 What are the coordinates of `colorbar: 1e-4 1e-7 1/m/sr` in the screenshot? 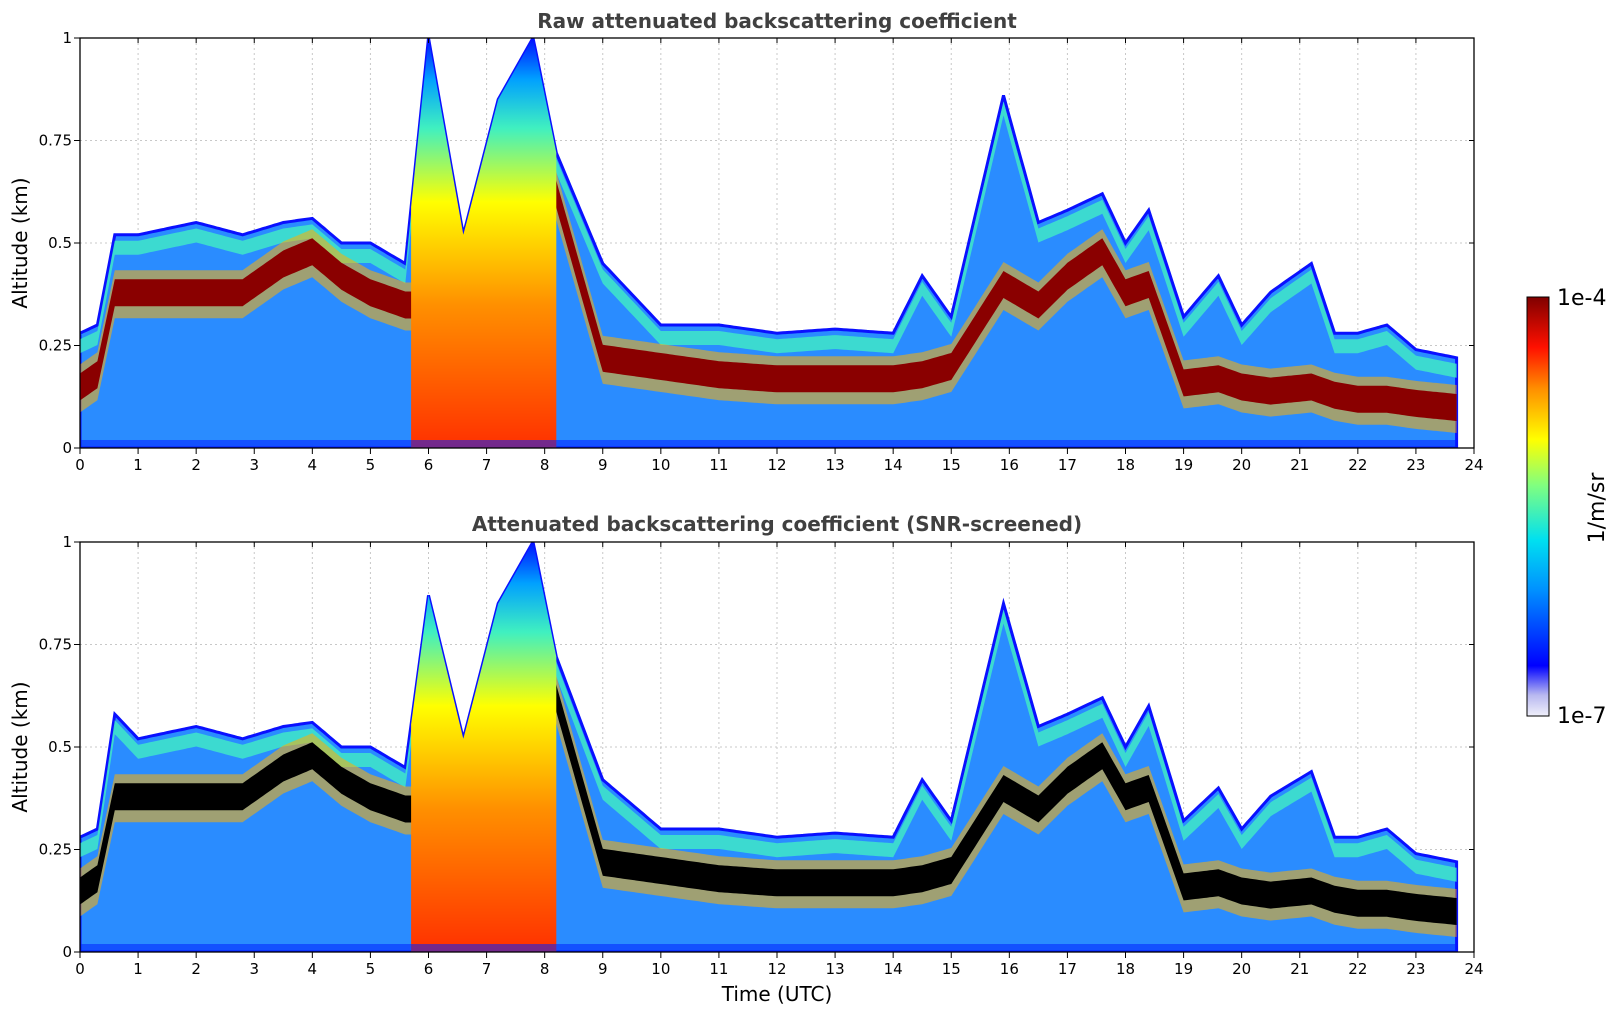 It's located at (1568, 507).